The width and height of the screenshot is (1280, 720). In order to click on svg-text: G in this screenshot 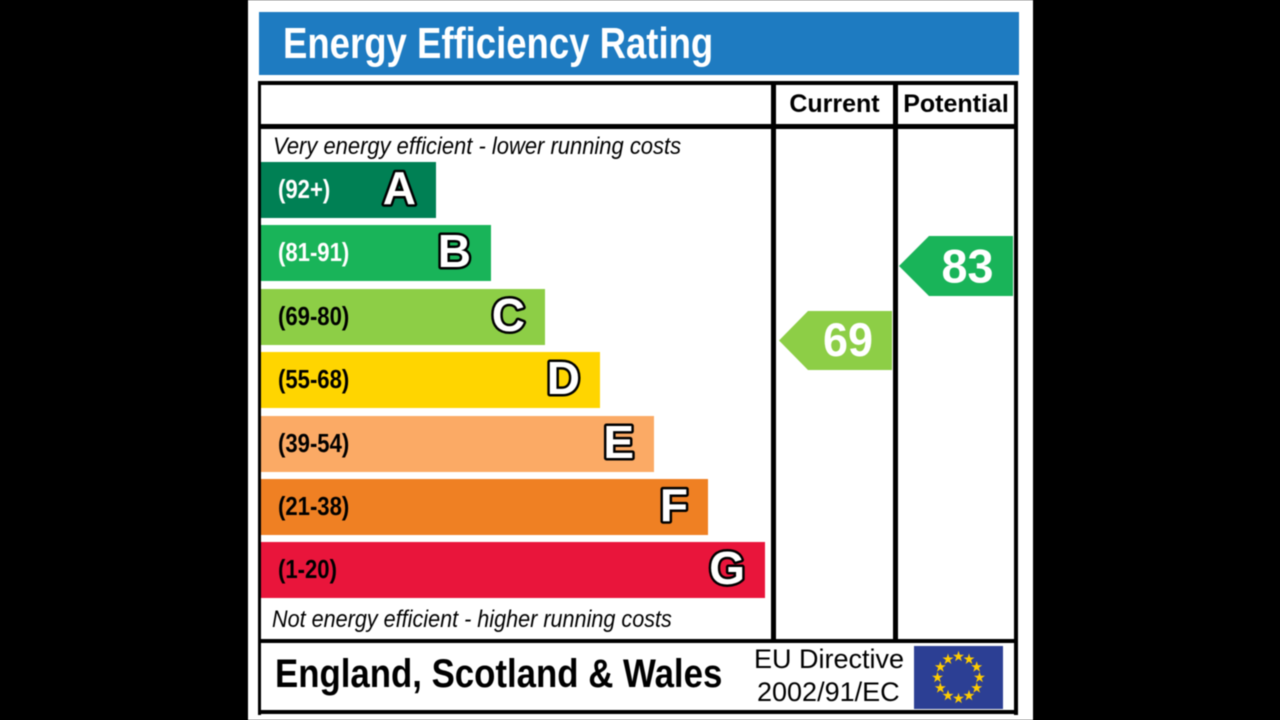, I will do `click(727, 569)`.